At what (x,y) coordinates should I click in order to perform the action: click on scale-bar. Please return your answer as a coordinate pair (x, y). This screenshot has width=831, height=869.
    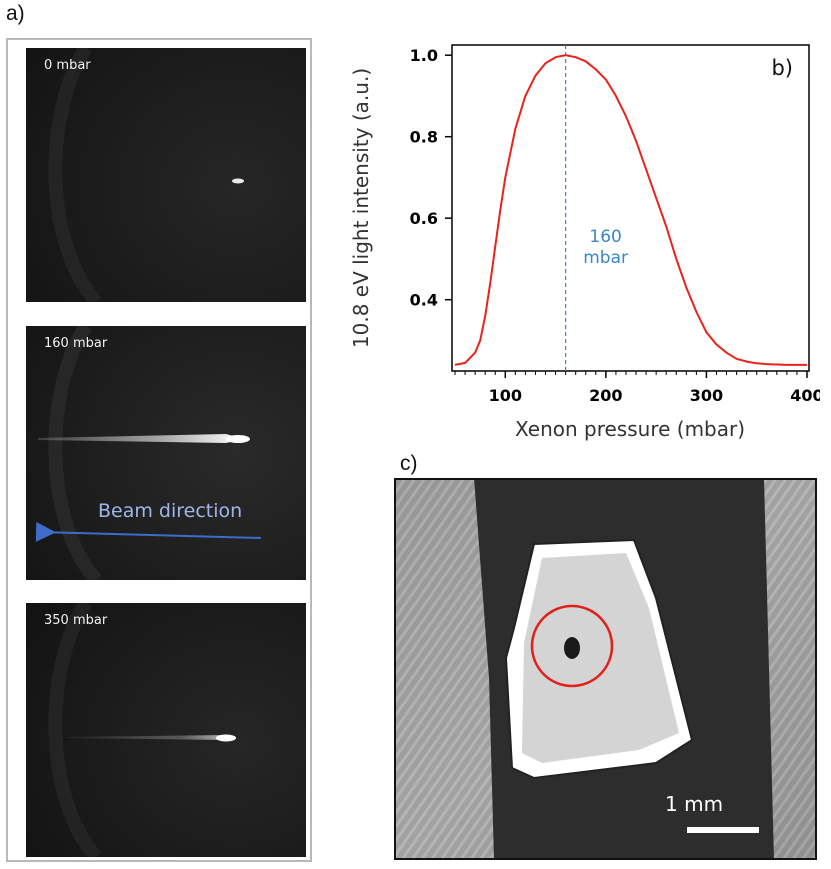
    Looking at the image, I should click on (723, 830).